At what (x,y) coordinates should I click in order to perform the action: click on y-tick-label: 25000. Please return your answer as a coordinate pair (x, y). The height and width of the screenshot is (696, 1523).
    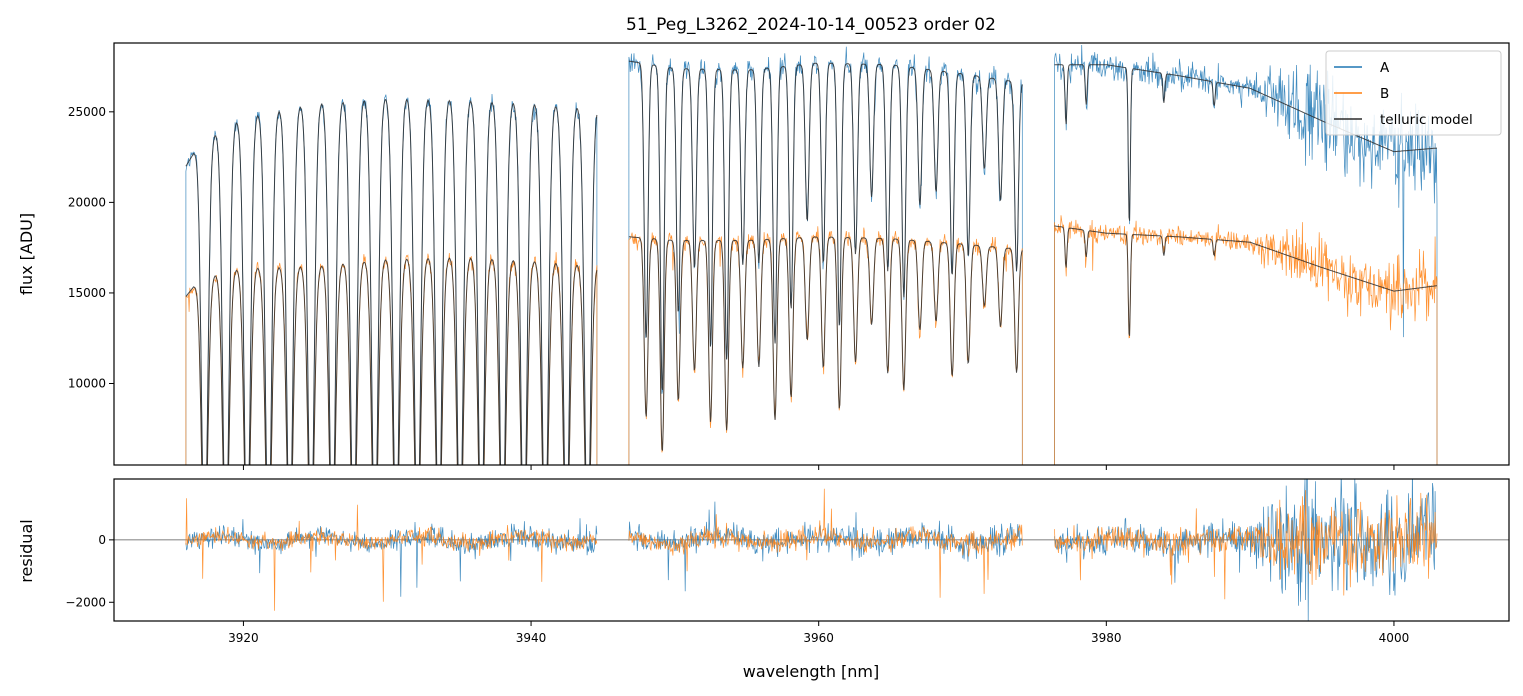
    Looking at the image, I should click on (87, 112).